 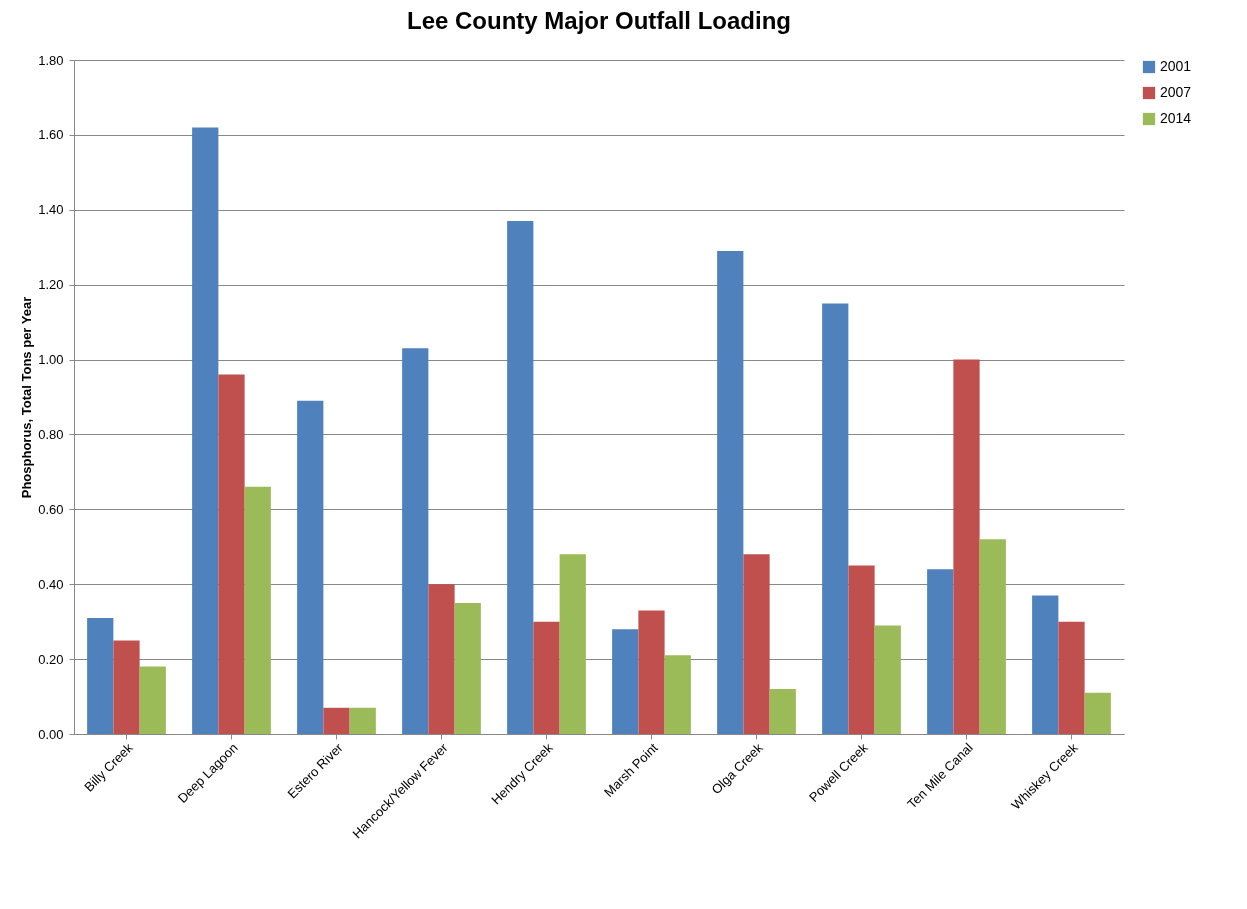 I want to click on chart-title: Lee County Major Outfall Loading, so click(x=599, y=20).